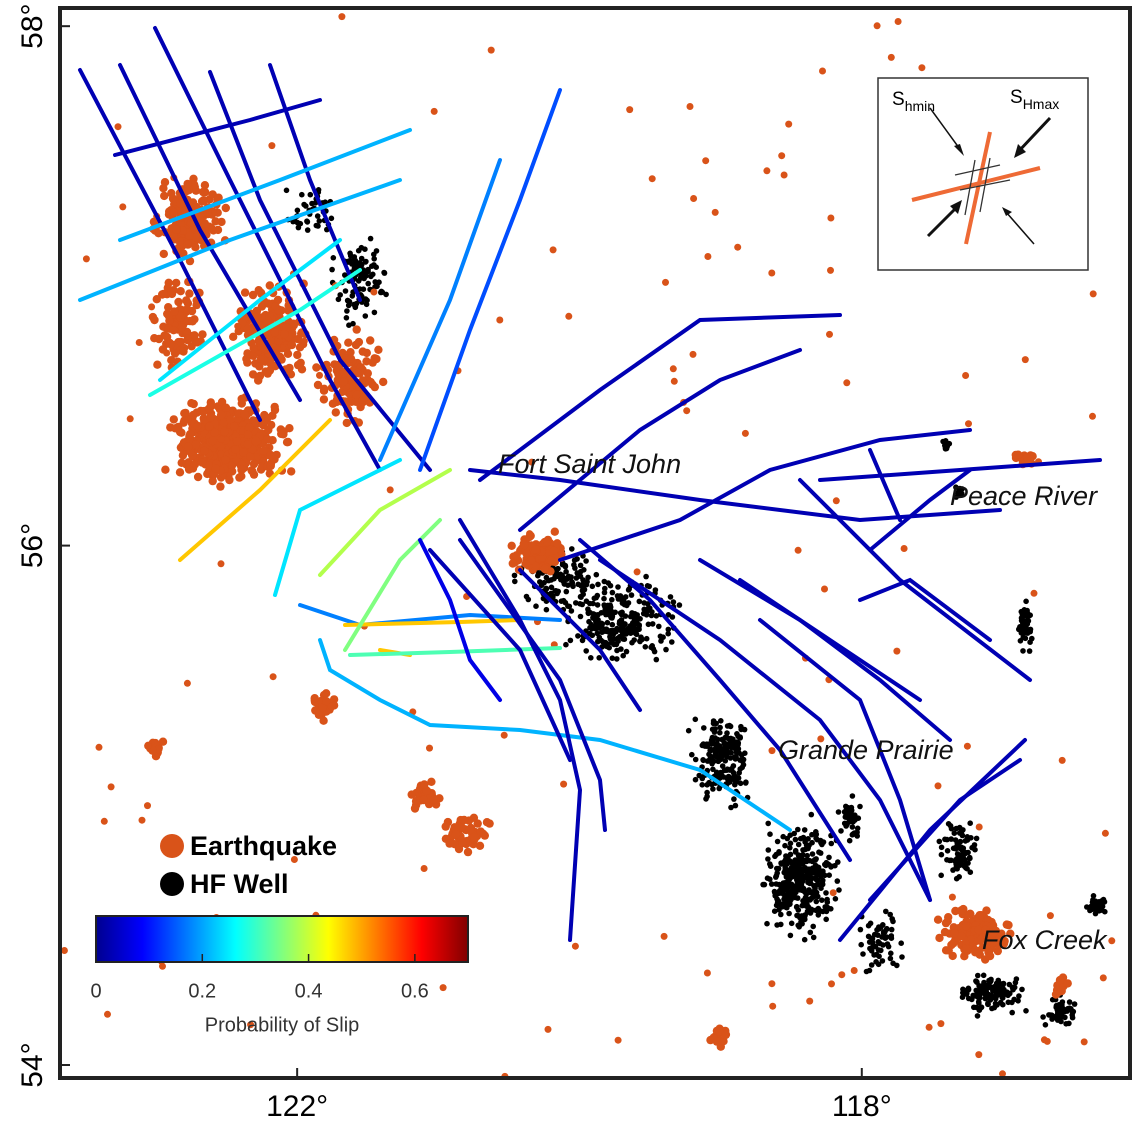 The image size is (1143, 1128). I want to click on colorbar-tick-label: 0.6, so click(415, 991).